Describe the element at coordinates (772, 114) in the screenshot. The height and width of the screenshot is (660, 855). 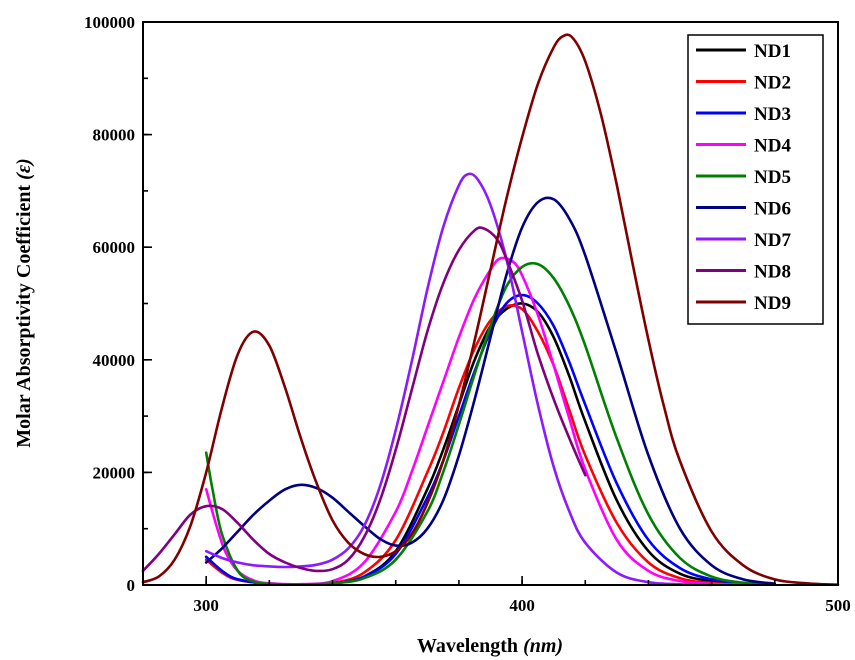
I see `legend-label: ND3` at that location.